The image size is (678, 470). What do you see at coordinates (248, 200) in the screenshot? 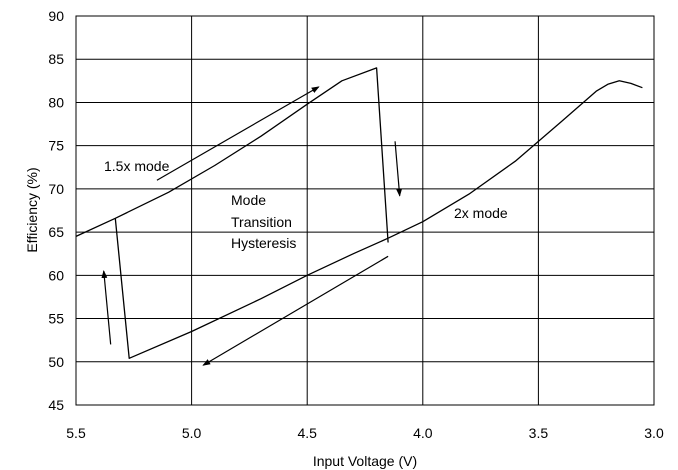
I see `annotation-hysteresis-mode: Mode` at bounding box center [248, 200].